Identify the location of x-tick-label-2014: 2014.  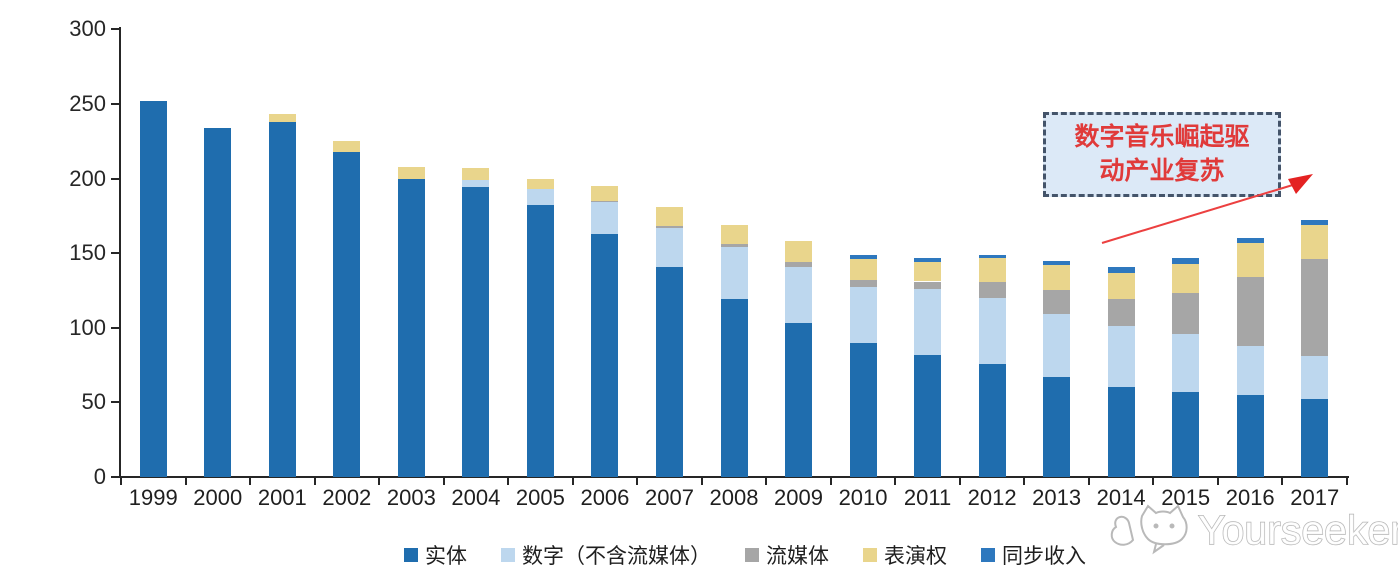
(1121, 497).